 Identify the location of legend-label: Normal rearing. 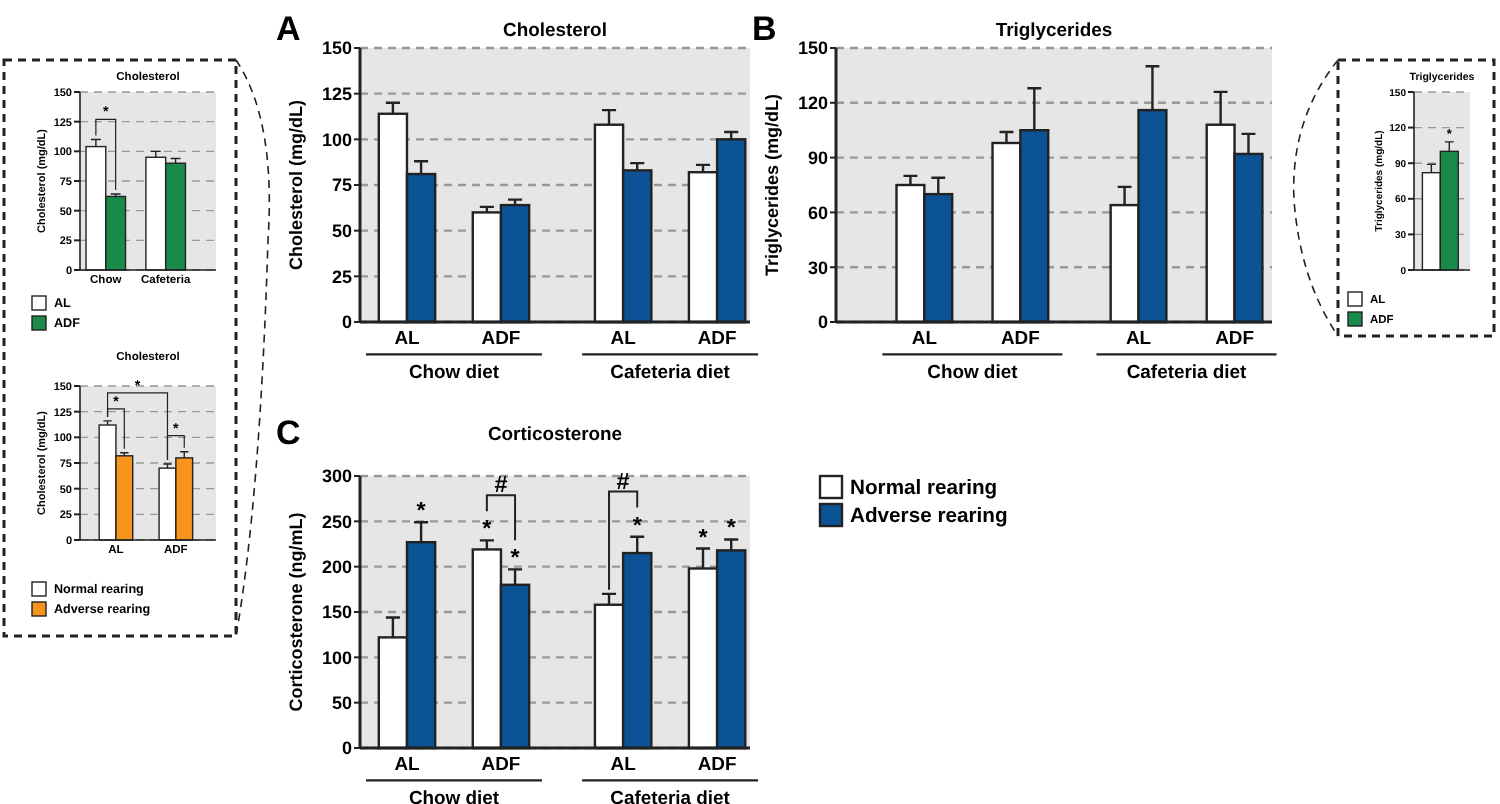
(924, 489).